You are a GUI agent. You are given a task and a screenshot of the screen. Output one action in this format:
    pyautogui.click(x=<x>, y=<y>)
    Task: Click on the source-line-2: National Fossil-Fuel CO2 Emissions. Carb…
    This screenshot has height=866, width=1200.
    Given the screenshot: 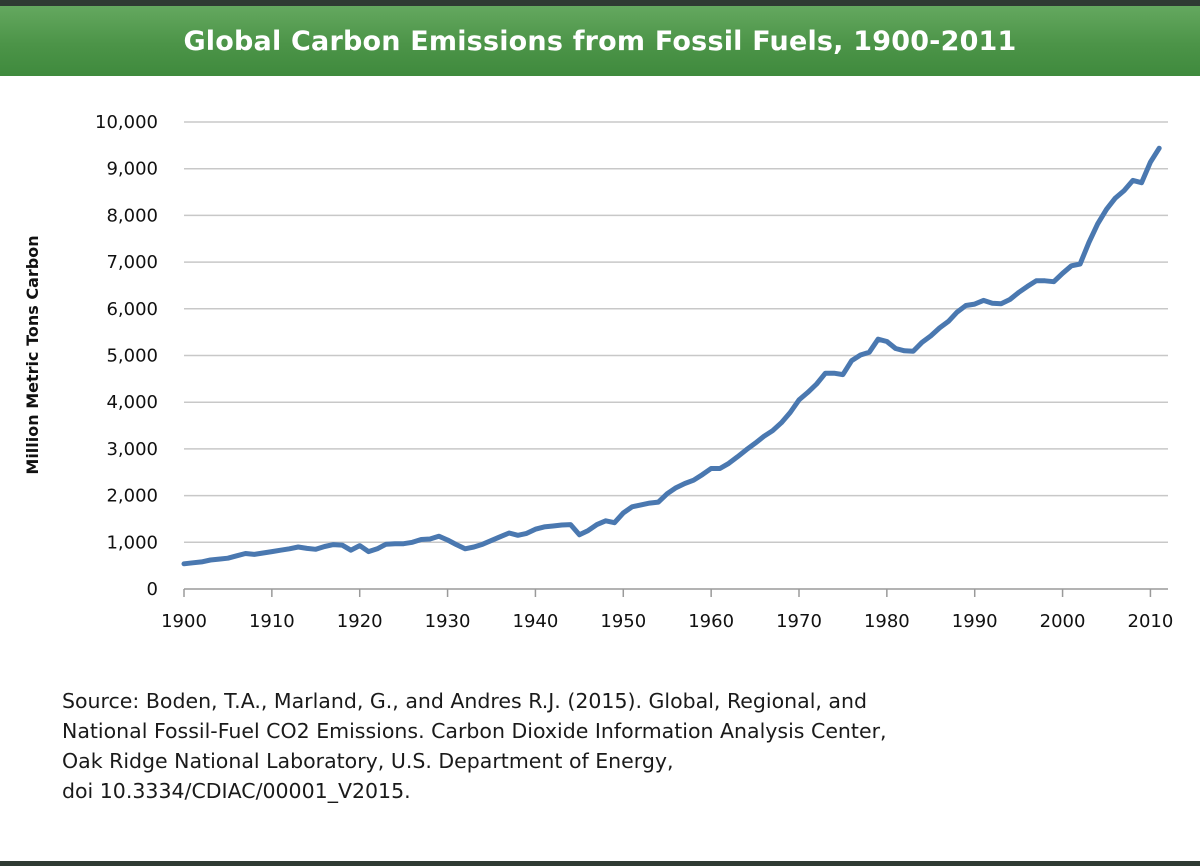 What is the action you would take?
    pyautogui.click(x=474, y=731)
    